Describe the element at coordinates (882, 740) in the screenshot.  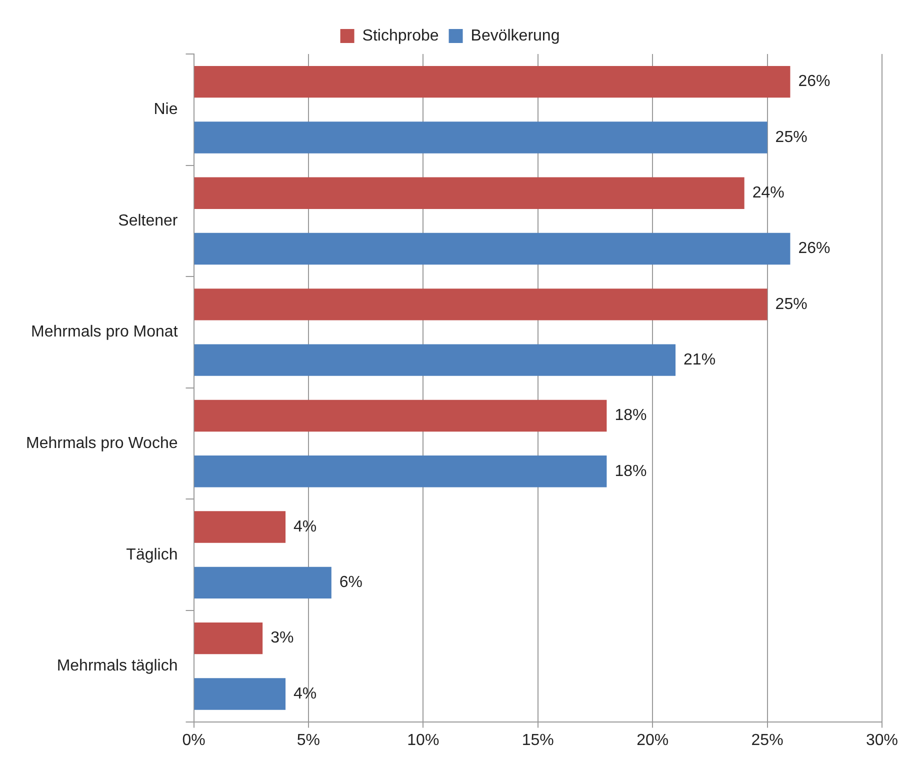
I see `x-tick-label: 30%` at that location.